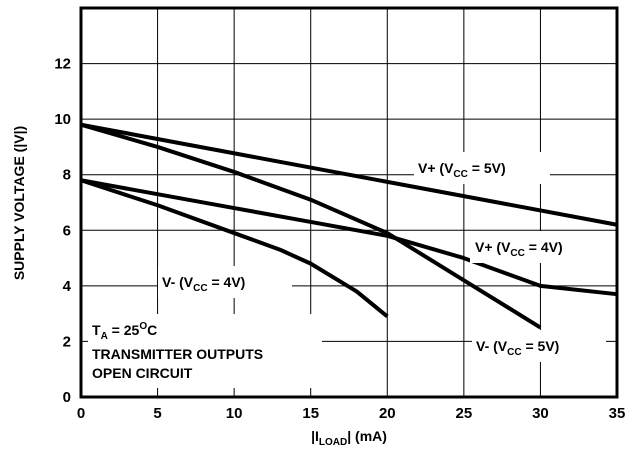 This screenshot has width=643, height=455. I want to click on label-ambient-temp: TA = 25OC, so click(124, 331).